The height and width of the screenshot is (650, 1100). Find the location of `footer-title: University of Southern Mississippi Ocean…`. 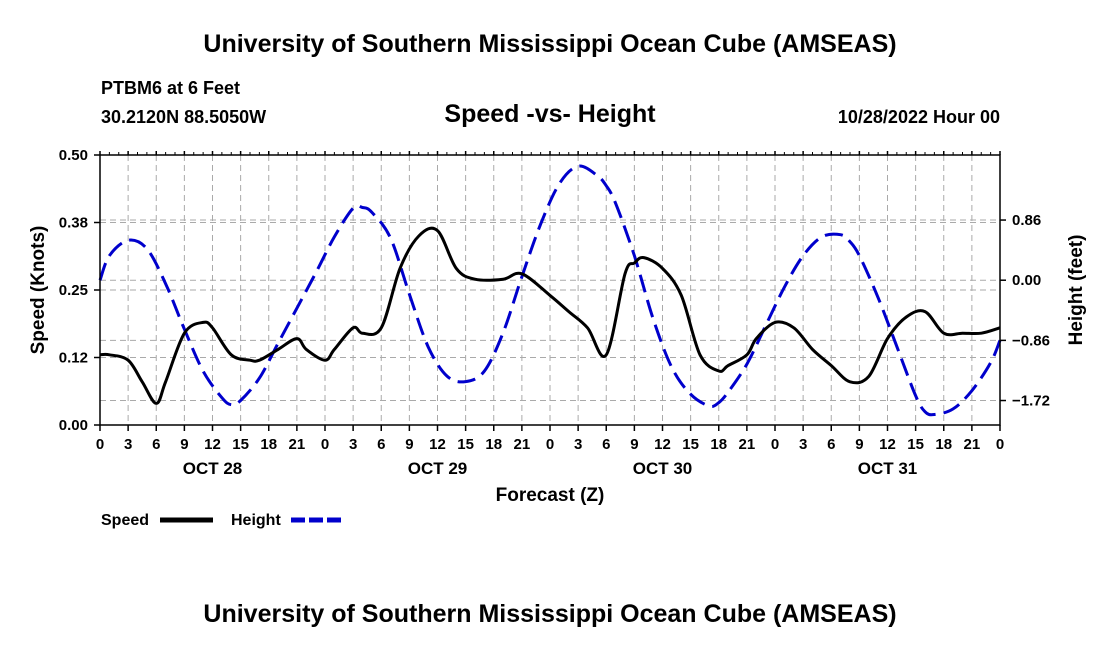

footer-title: University of Southern Mississippi Ocean… is located at coordinates (550, 614).